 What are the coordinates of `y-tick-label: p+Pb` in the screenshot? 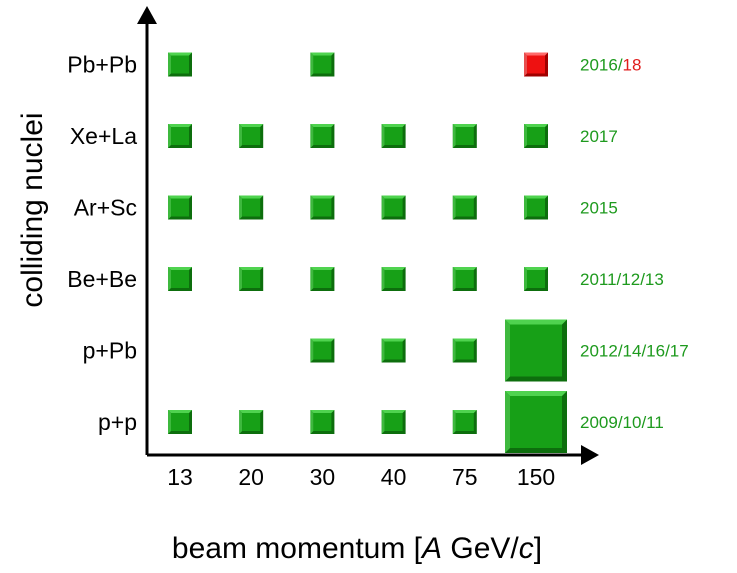 It's located at (110, 351).